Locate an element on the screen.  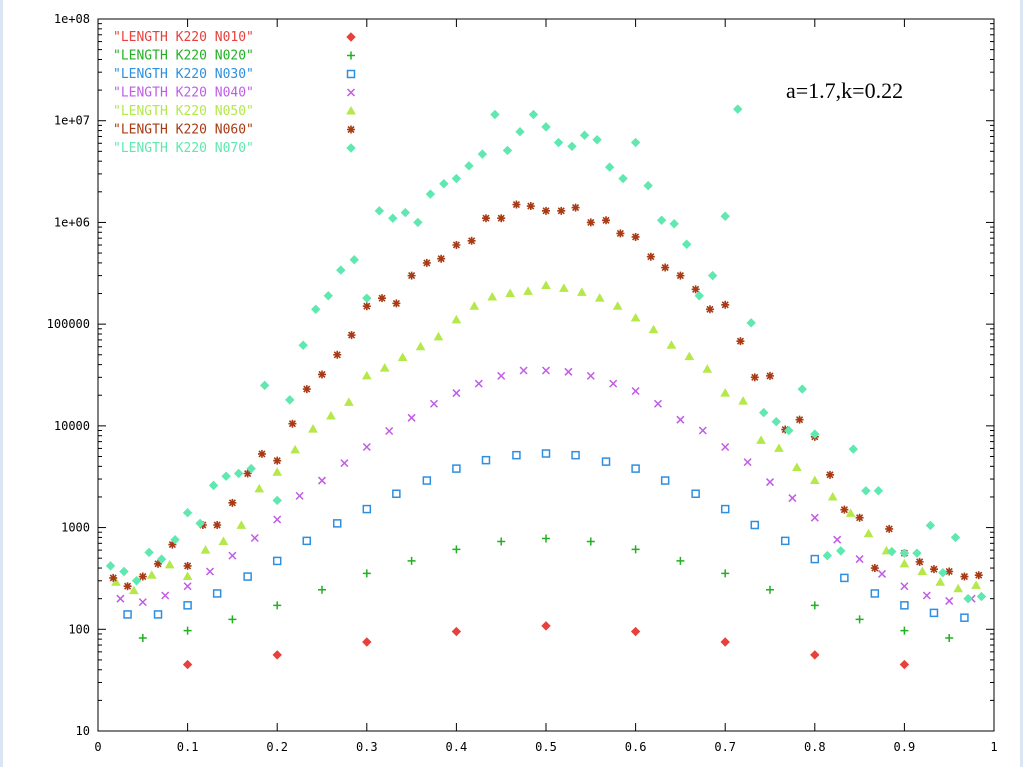
series-points is located at coordinates (546, 588).